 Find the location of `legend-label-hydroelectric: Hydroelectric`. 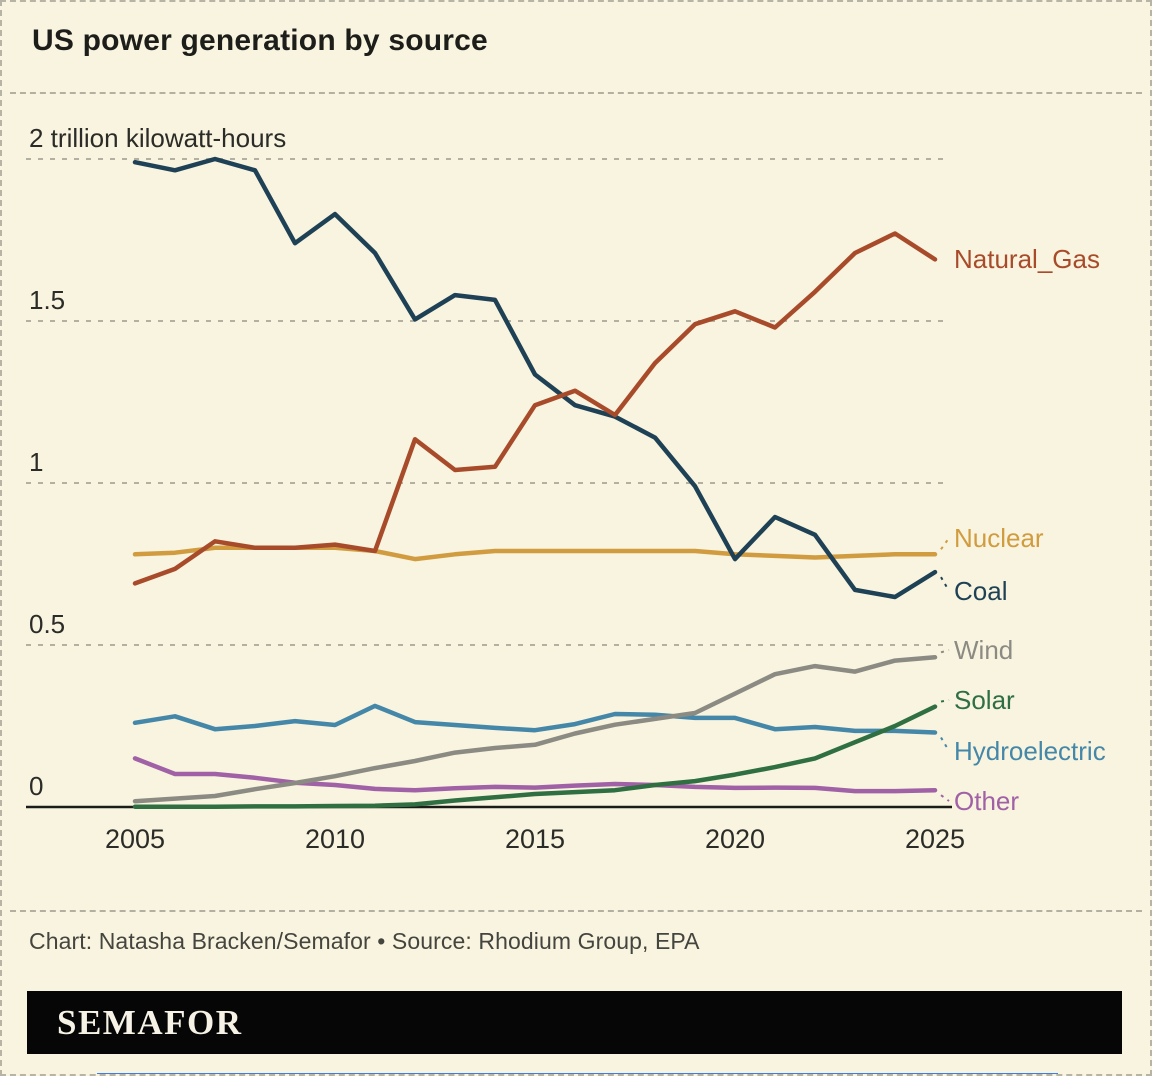

legend-label-hydroelectric: Hydroelectric is located at coordinates (1030, 751).